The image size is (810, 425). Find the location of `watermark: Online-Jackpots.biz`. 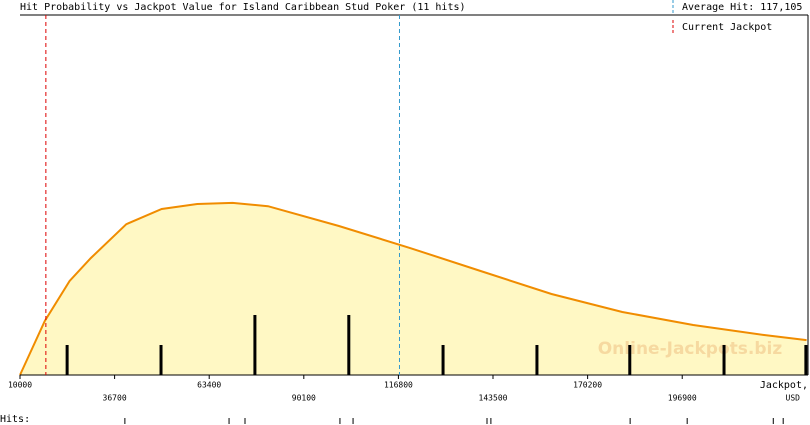

watermark: Online-Jackpots.biz is located at coordinates (690, 349).